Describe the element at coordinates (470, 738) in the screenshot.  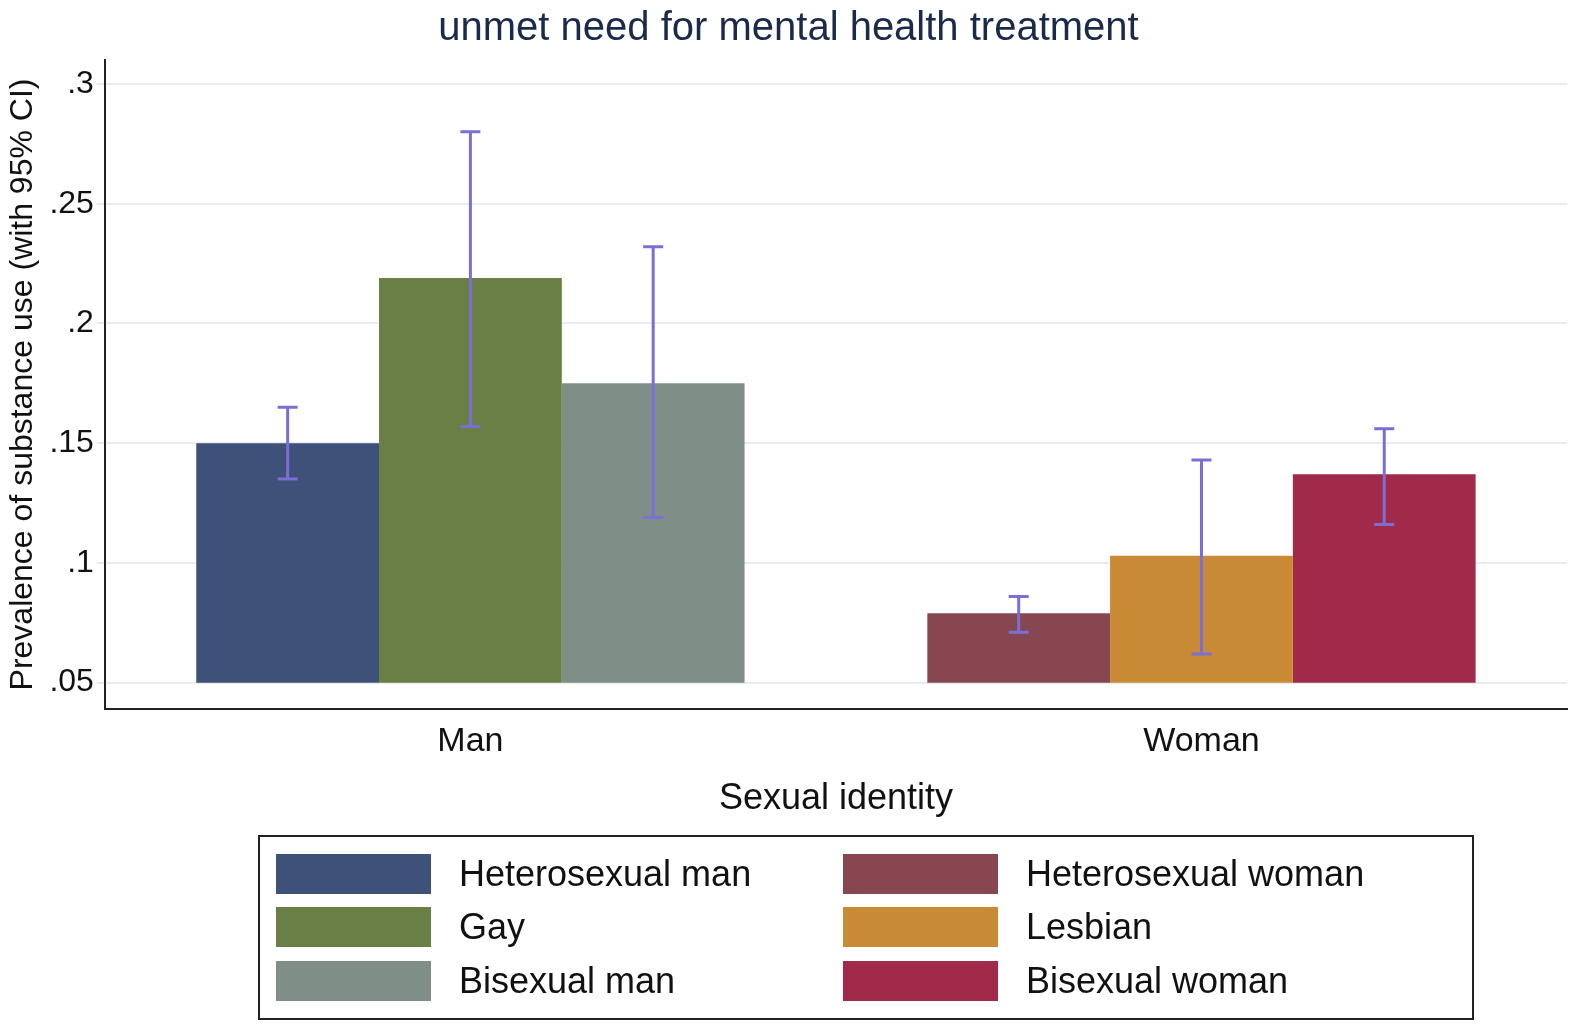
I see `x-tick-label: Man` at that location.